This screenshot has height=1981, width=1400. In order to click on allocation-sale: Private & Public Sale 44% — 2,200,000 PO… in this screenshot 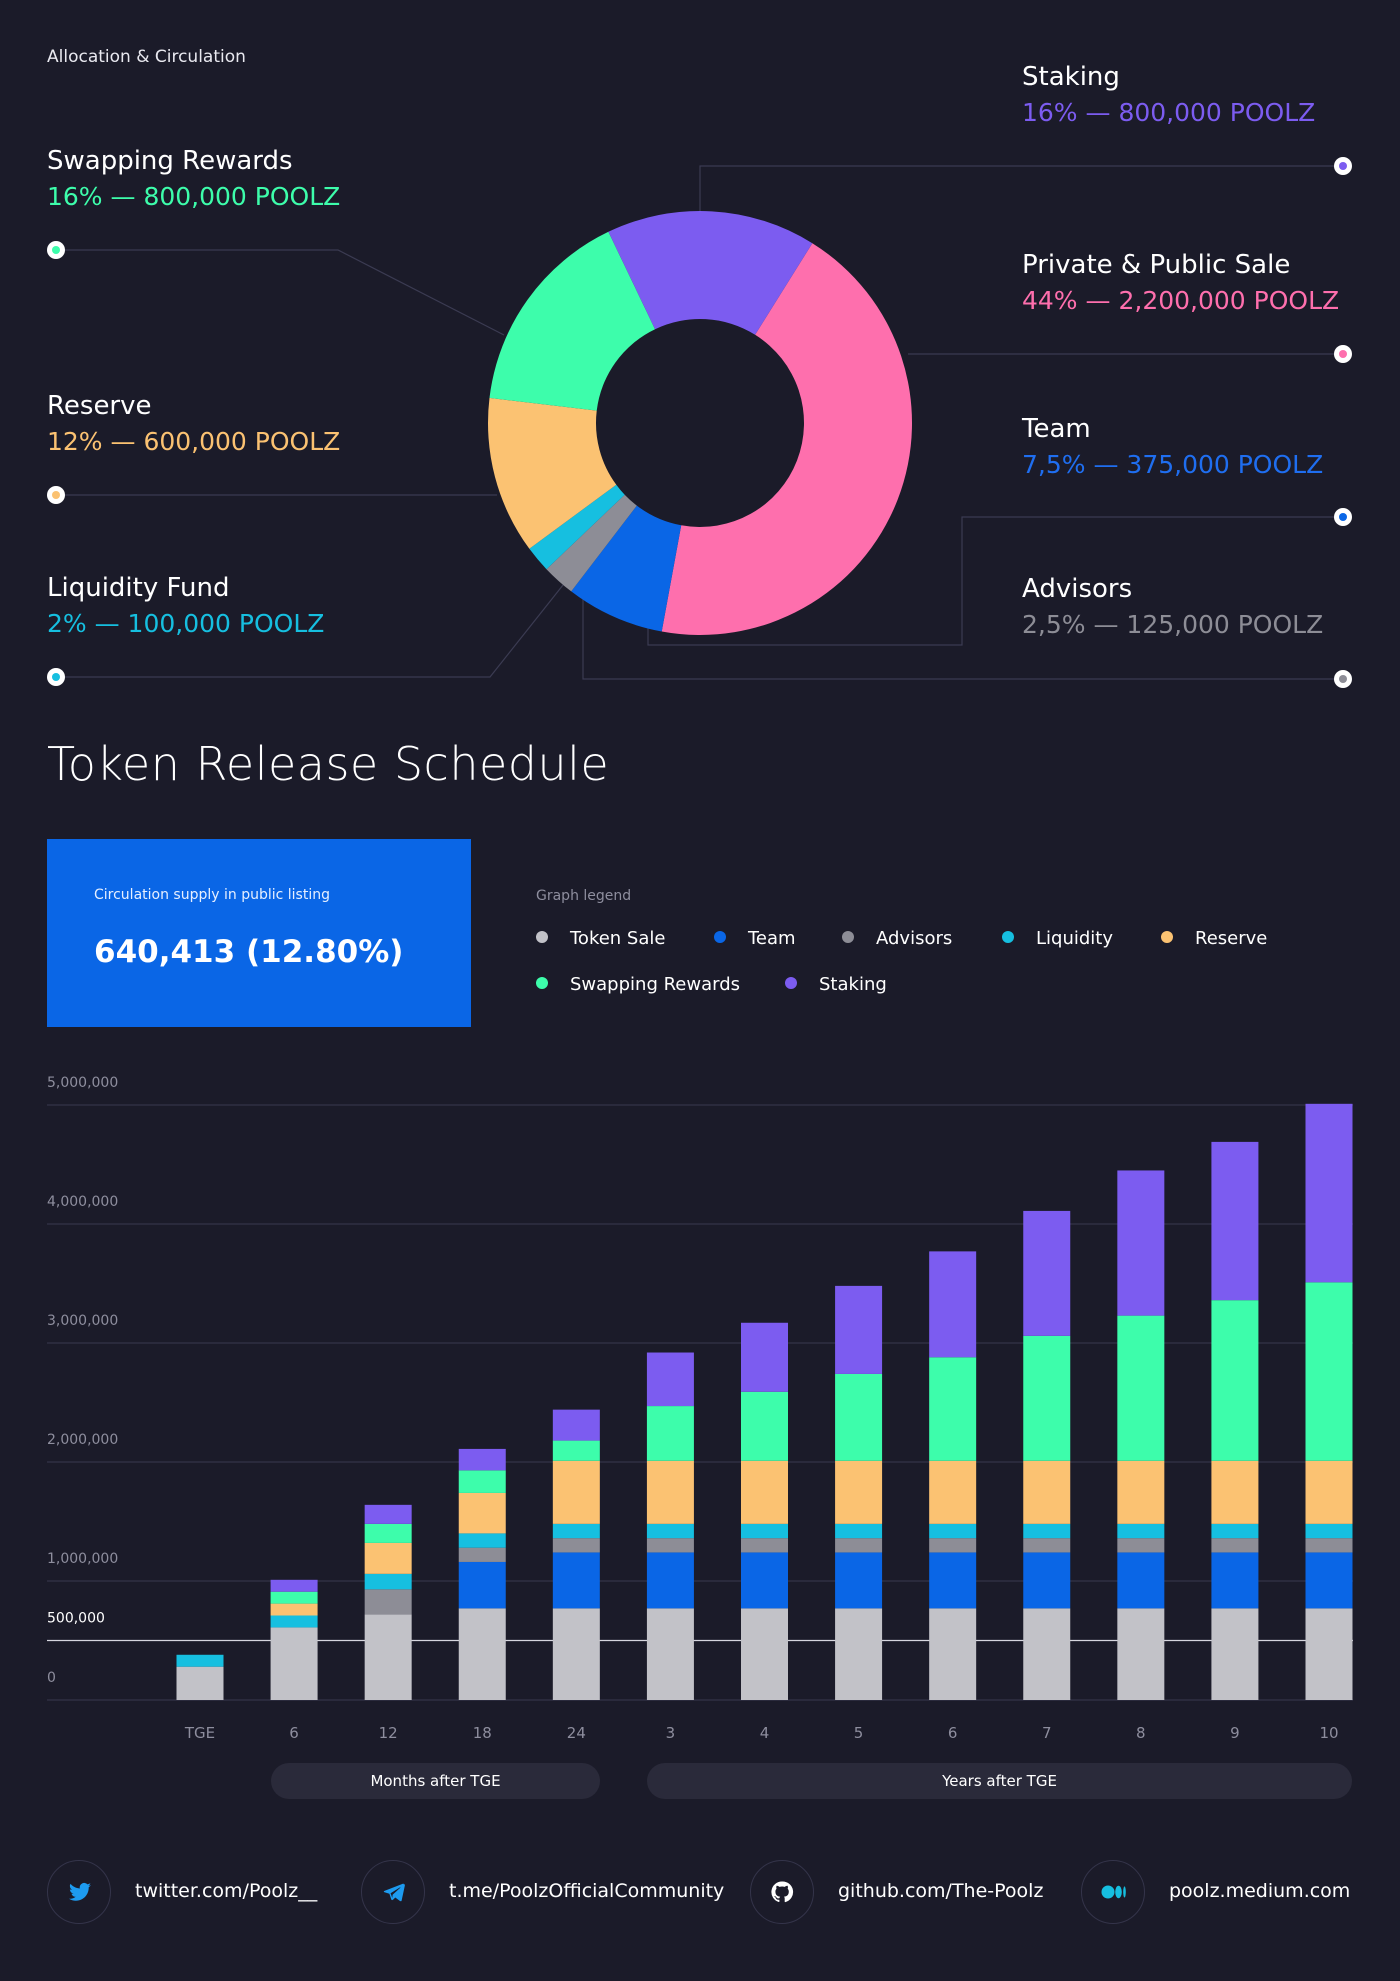, I will do `click(1180, 282)`.